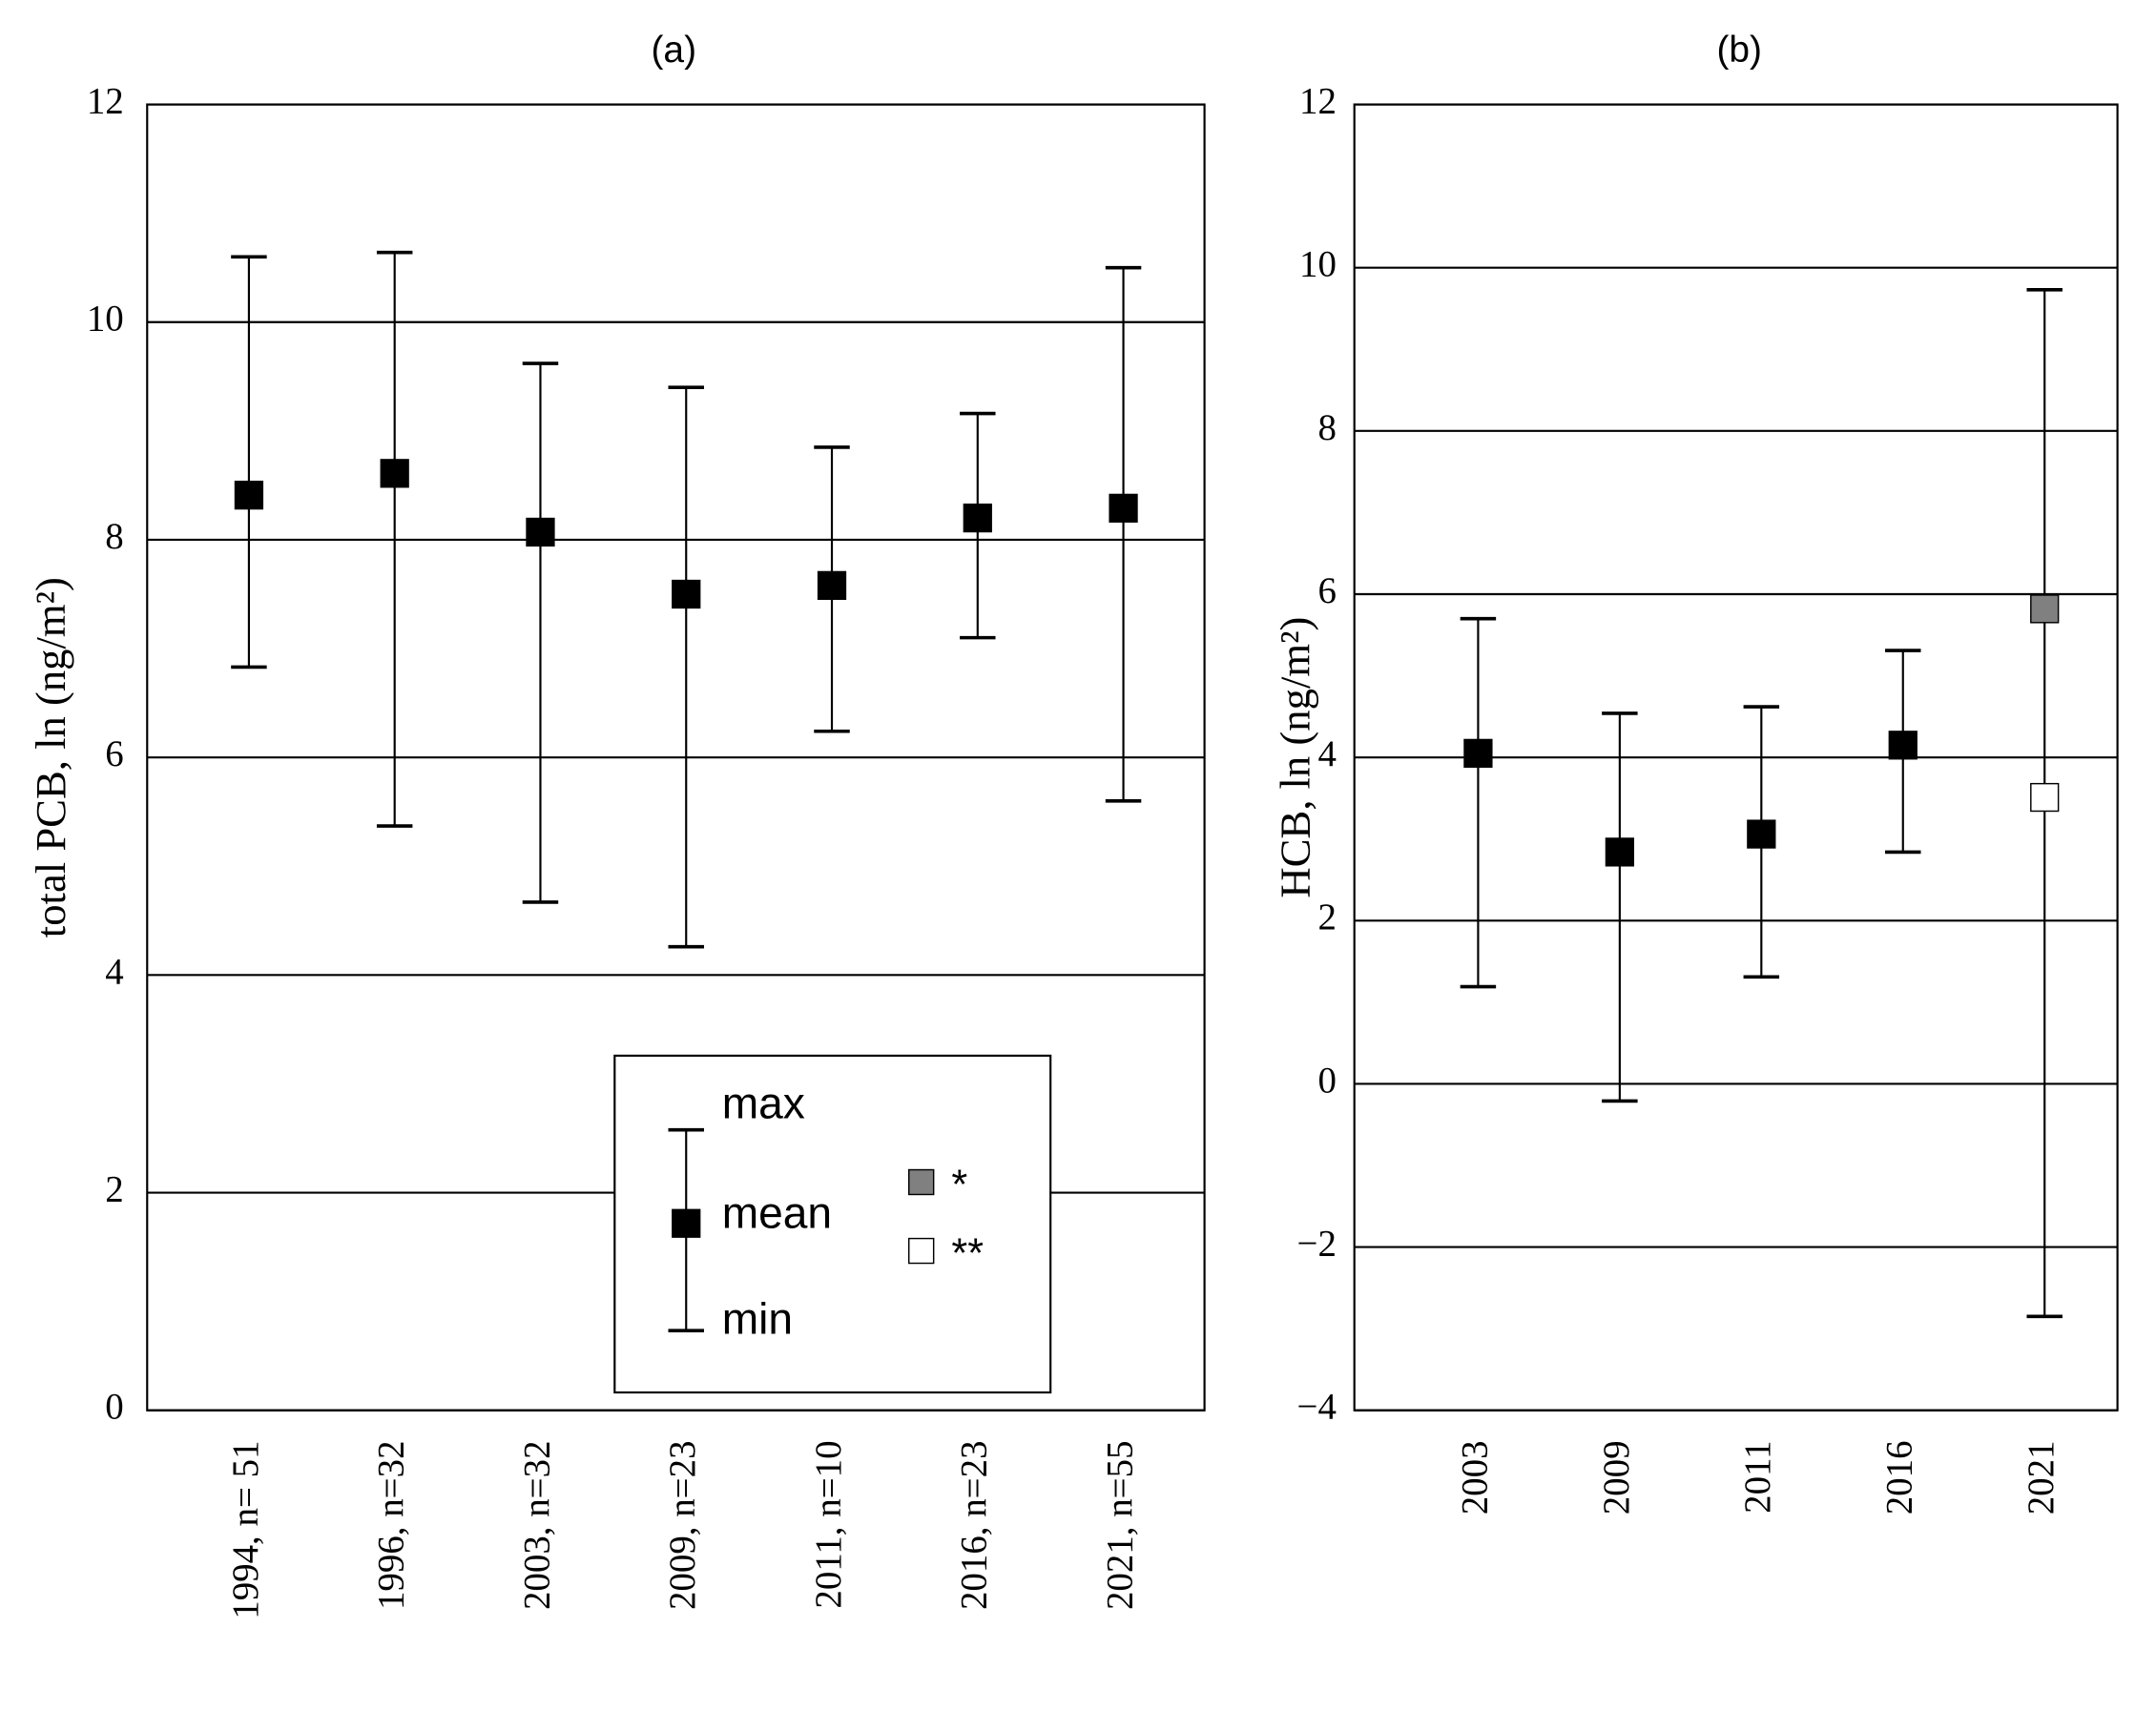 The height and width of the screenshot is (1731, 2156). Describe the element at coordinates (682, 1525) in the screenshot. I see `x-tick-label: 2009, n=23` at that location.